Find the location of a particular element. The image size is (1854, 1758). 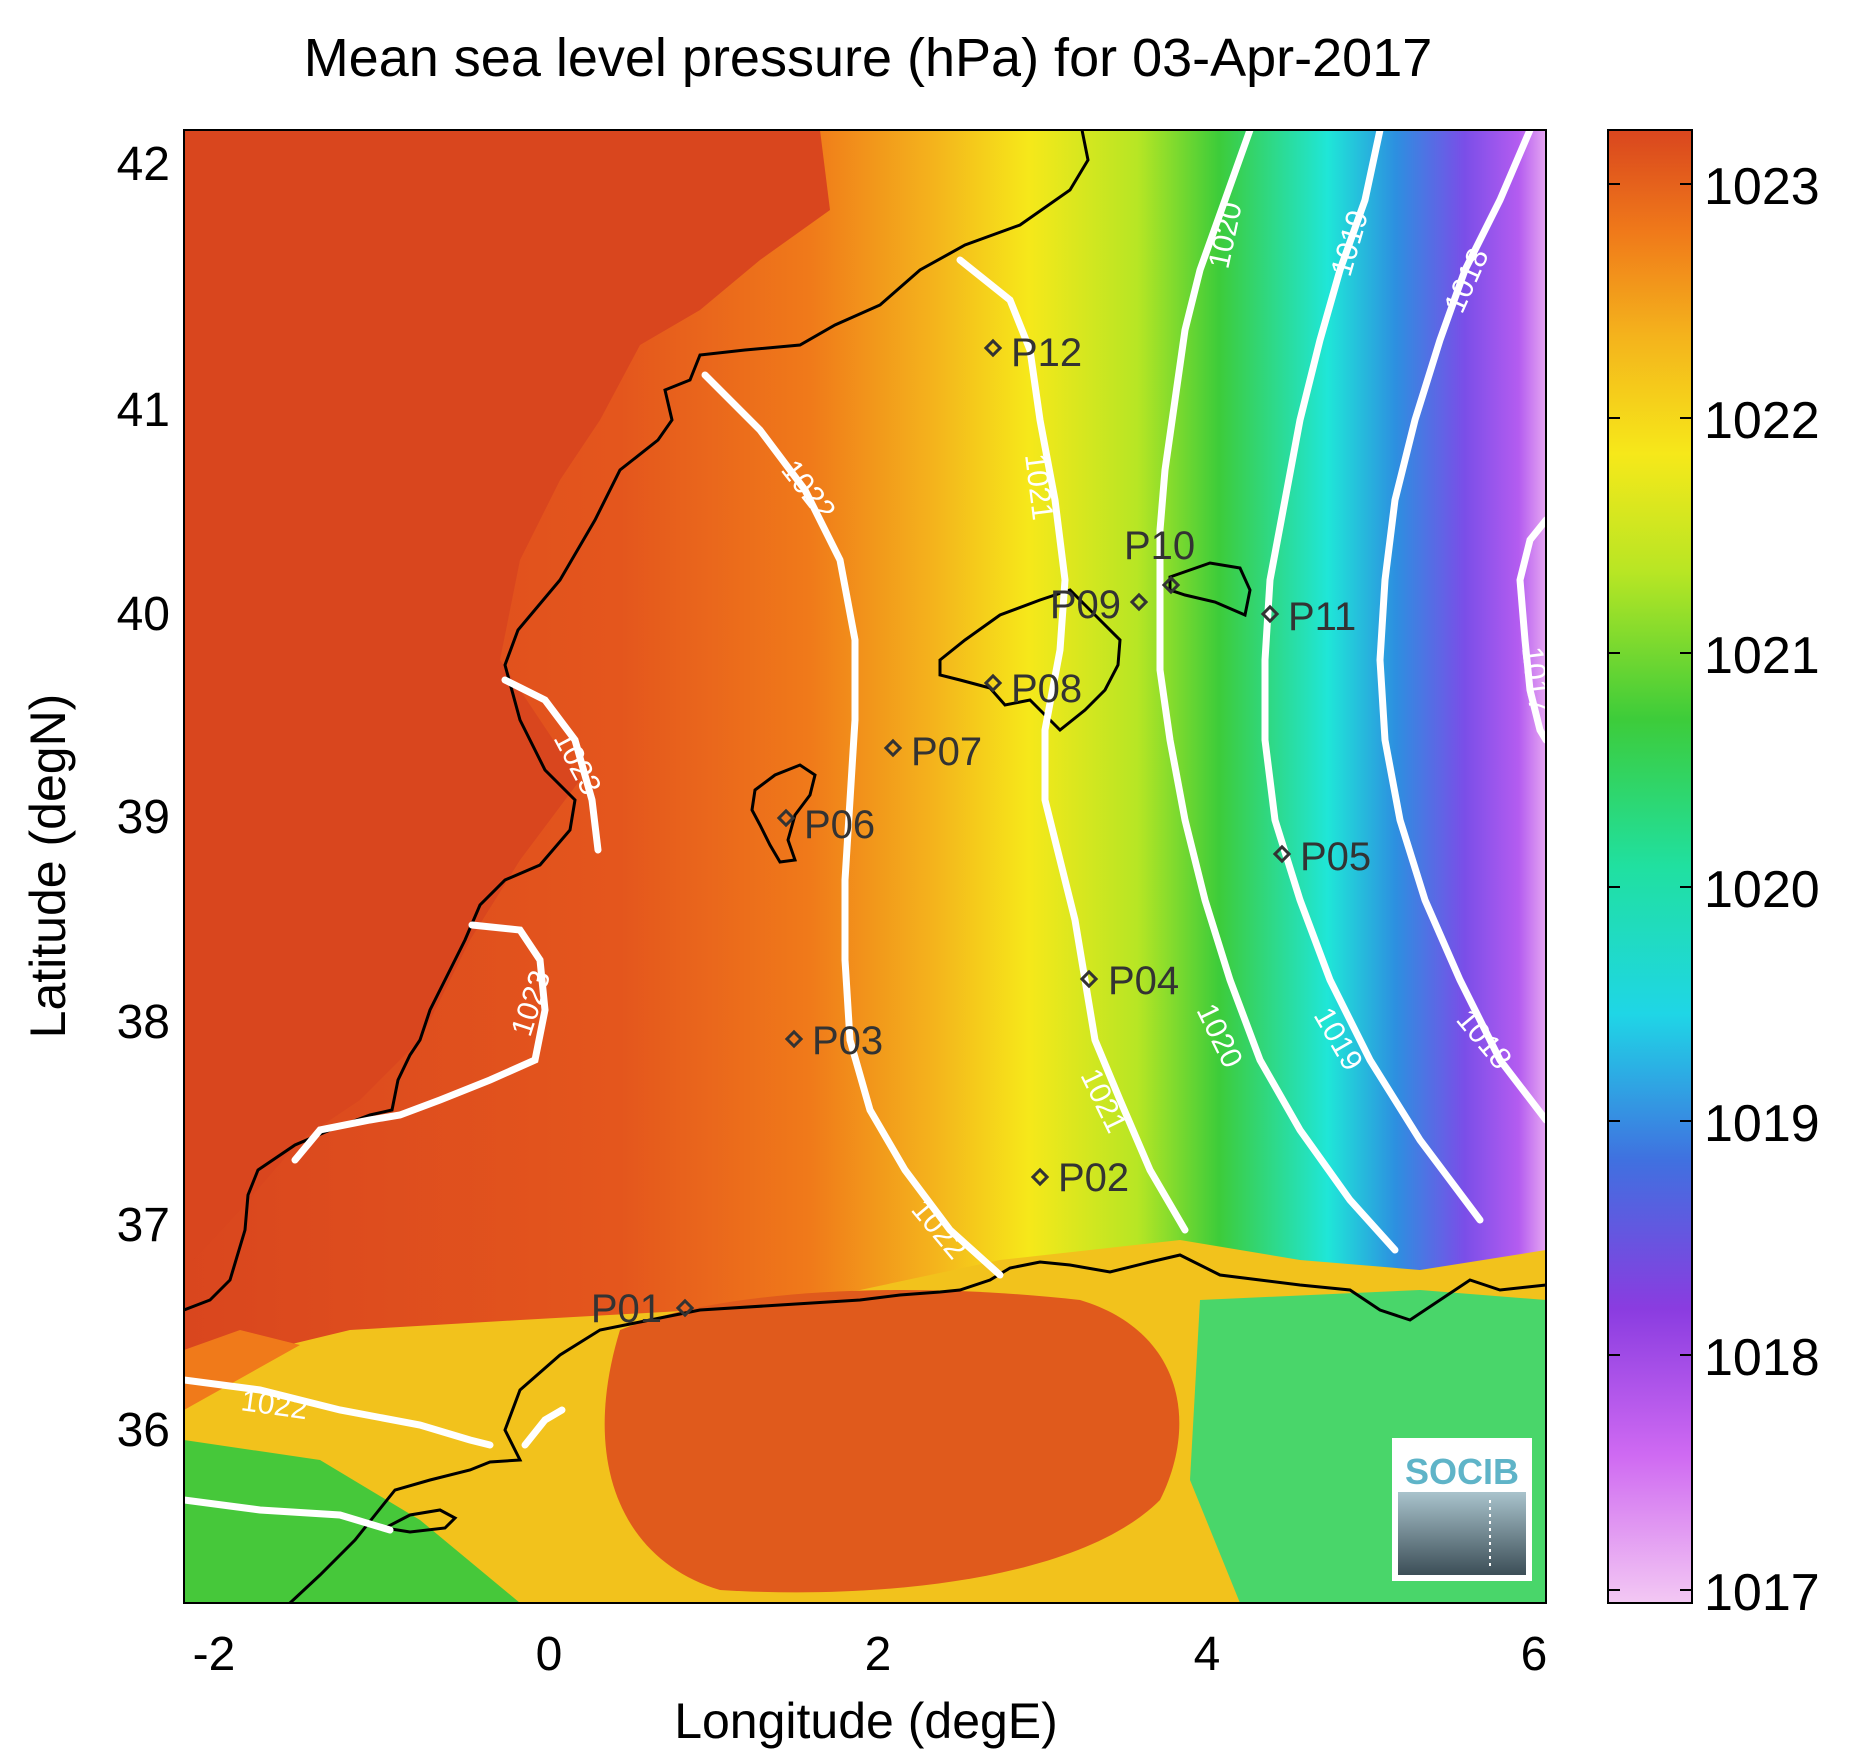

station-label: P02 is located at coordinates (1093, 1178).